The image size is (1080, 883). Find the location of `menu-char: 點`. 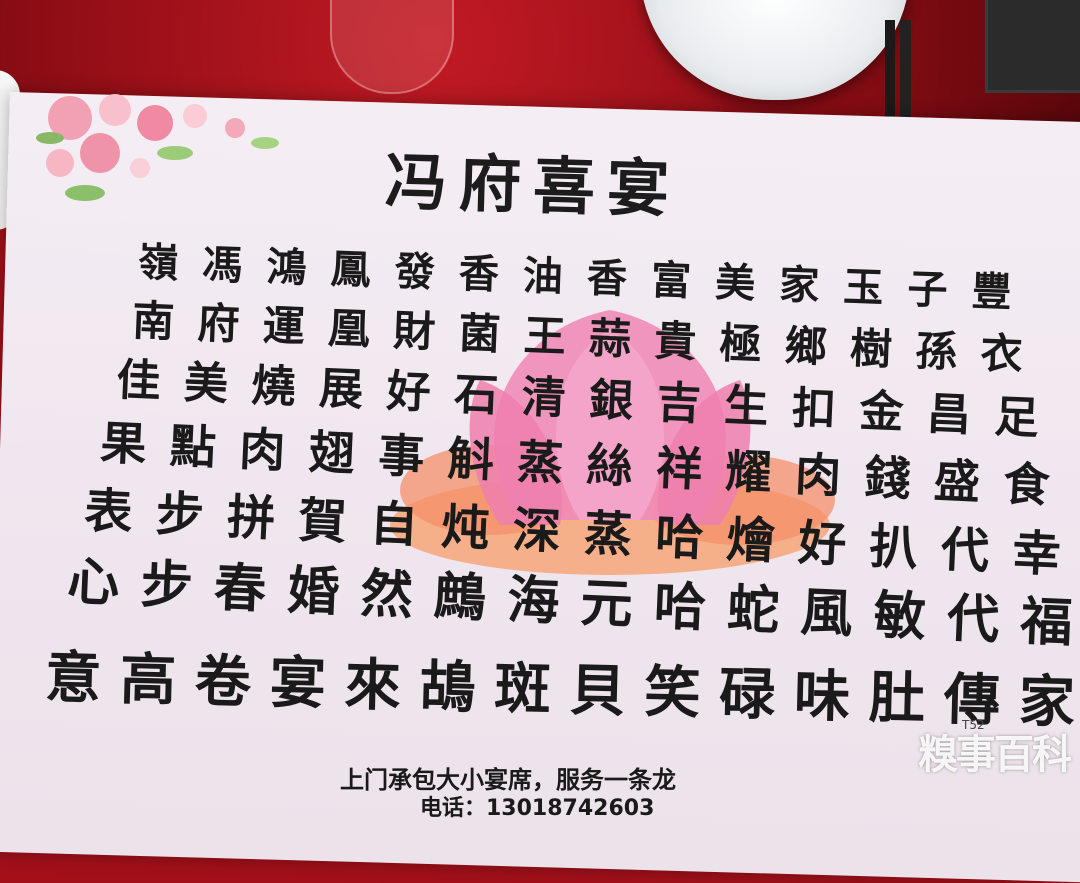

menu-char: 點 is located at coordinates (193, 446).